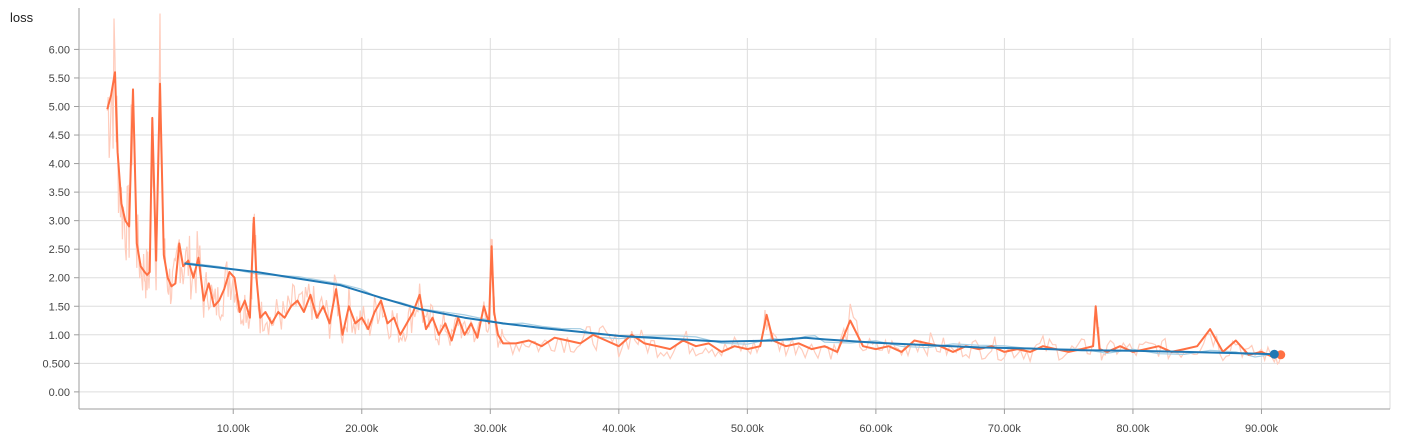 This screenshot has height=438, width=1404. Describe the element at coordinates (59, 307) in the screenshot. I see `y-tick-label: 1.50` at that location.